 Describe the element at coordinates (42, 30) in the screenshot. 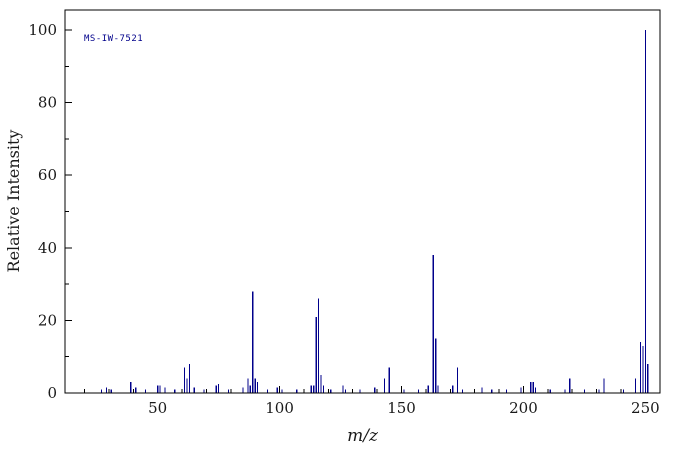

I see `y-tick-label: 100` at that location.